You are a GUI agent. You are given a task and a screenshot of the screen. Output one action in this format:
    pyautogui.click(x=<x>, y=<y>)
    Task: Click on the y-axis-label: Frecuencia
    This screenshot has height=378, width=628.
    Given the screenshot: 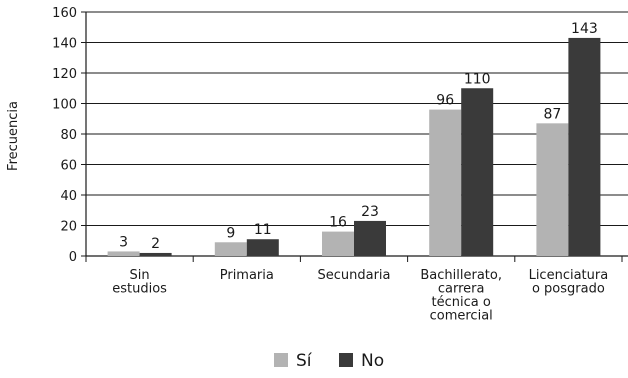 What is the action you would take?
    pyautogui.click(x=13, y=136)
    